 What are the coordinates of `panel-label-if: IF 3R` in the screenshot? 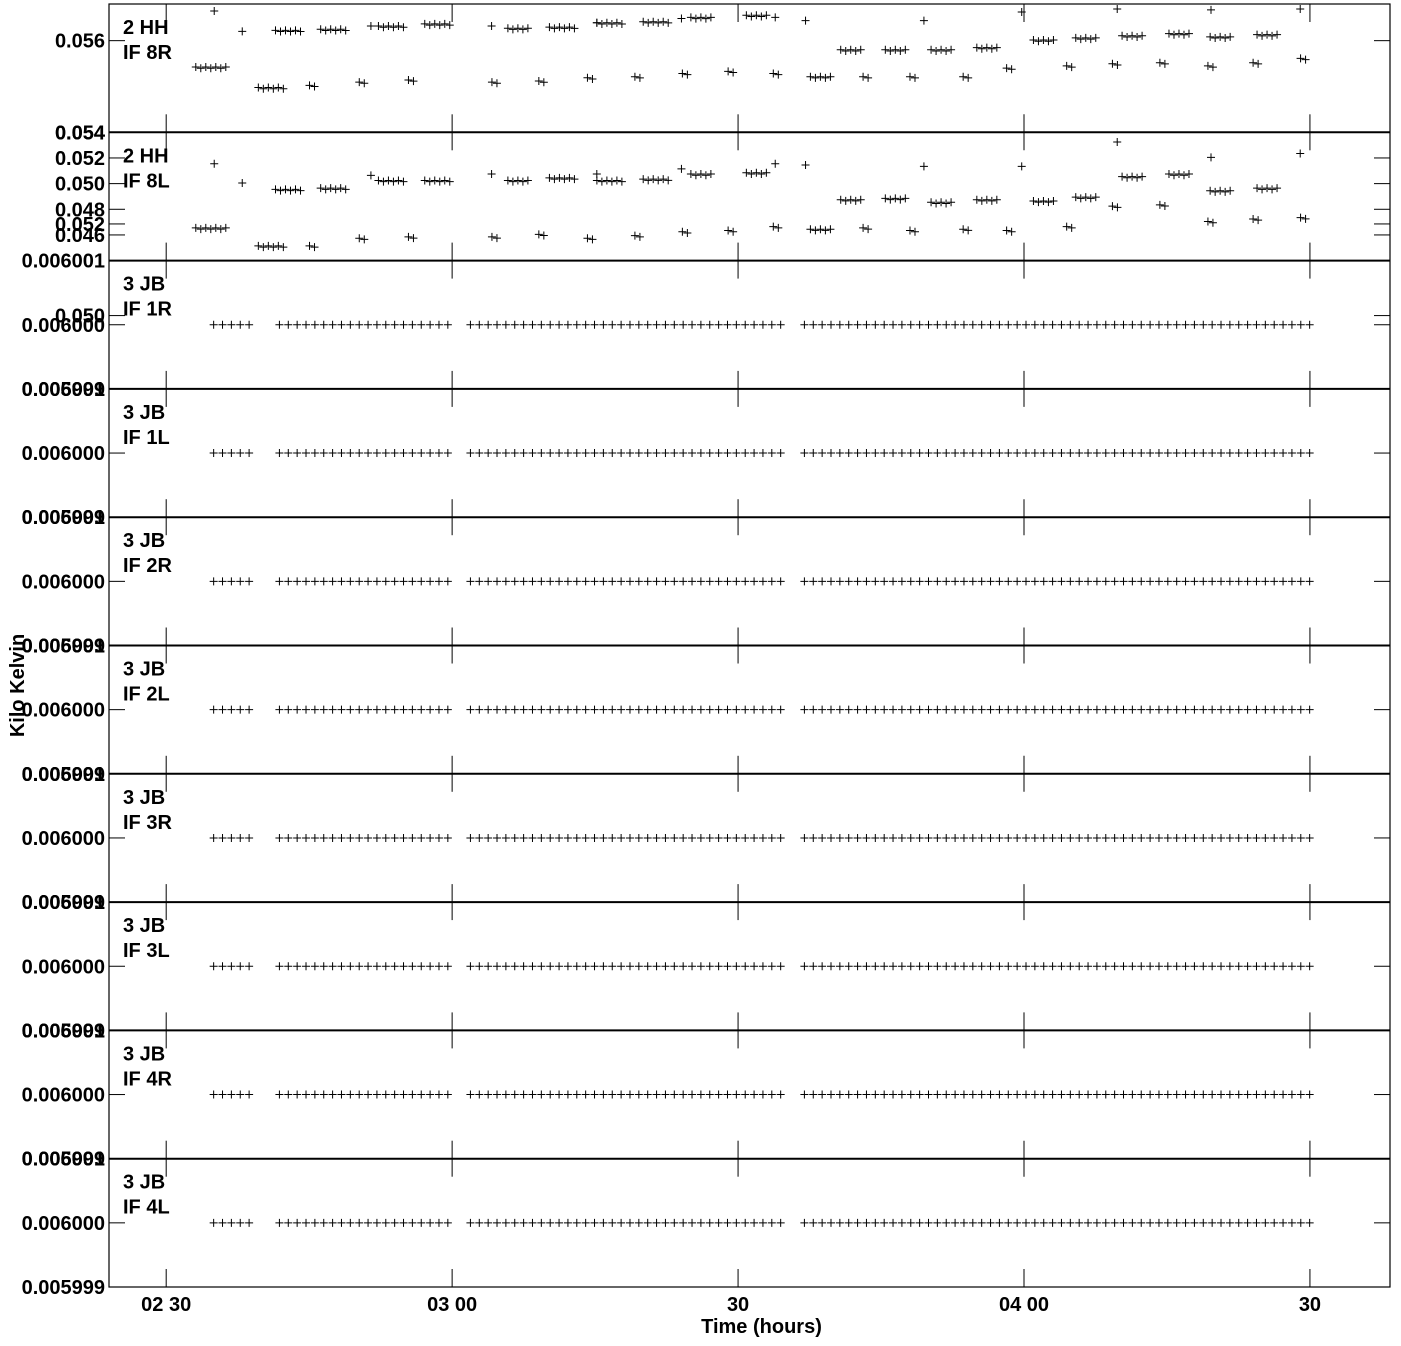 It's located at (147, 823).